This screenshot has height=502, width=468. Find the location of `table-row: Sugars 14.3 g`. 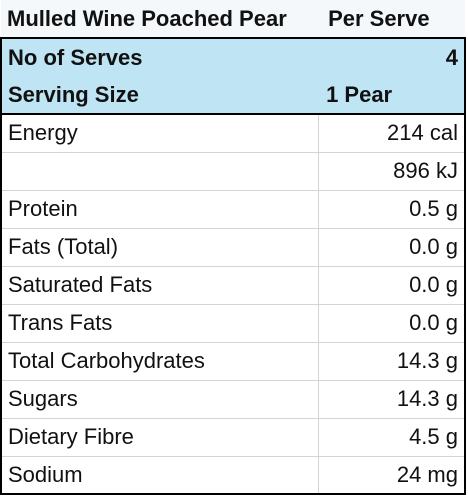

table-row: Sugars 14.3 g is located at coordinates (233, 399).